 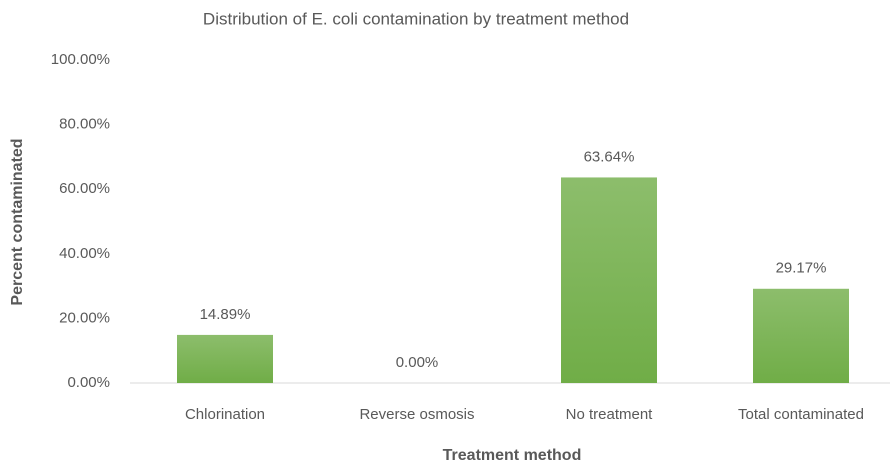 I want to click on x-axis-label: Treatment method, so click(x=512, y=455).